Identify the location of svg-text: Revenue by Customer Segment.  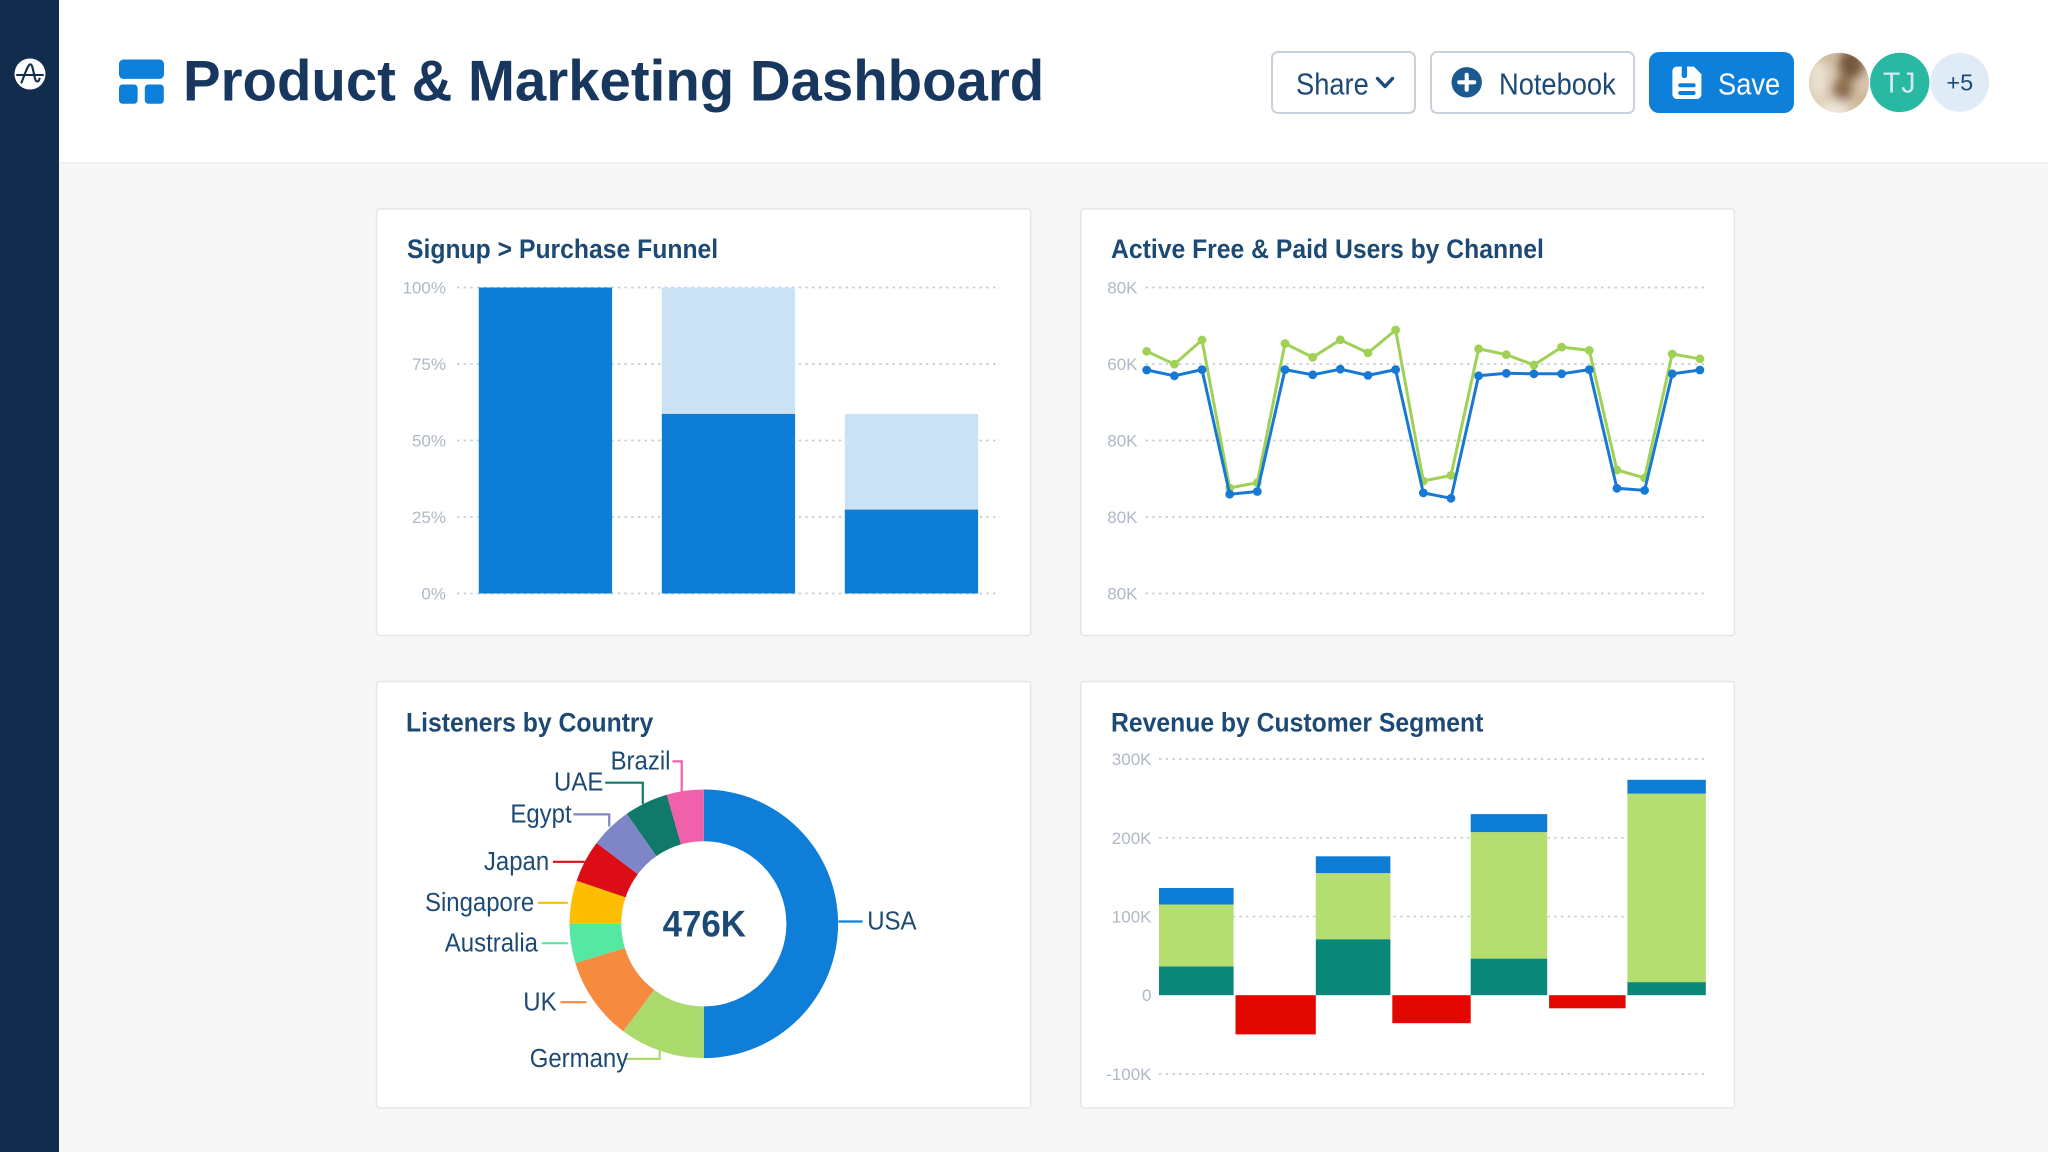
(1297, 723).